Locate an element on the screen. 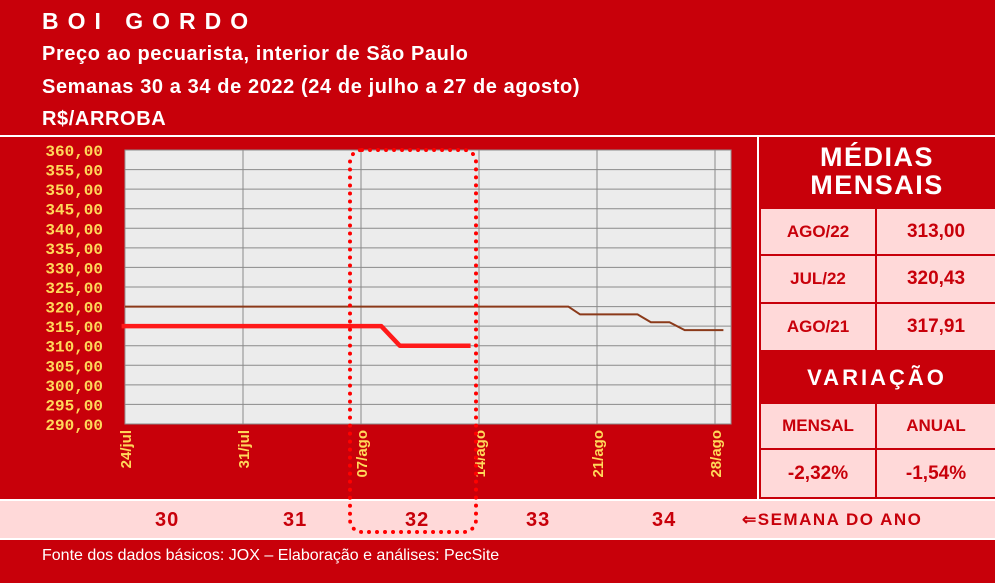  x-tick-label: 28/ago is located at coordinates (716, 454).